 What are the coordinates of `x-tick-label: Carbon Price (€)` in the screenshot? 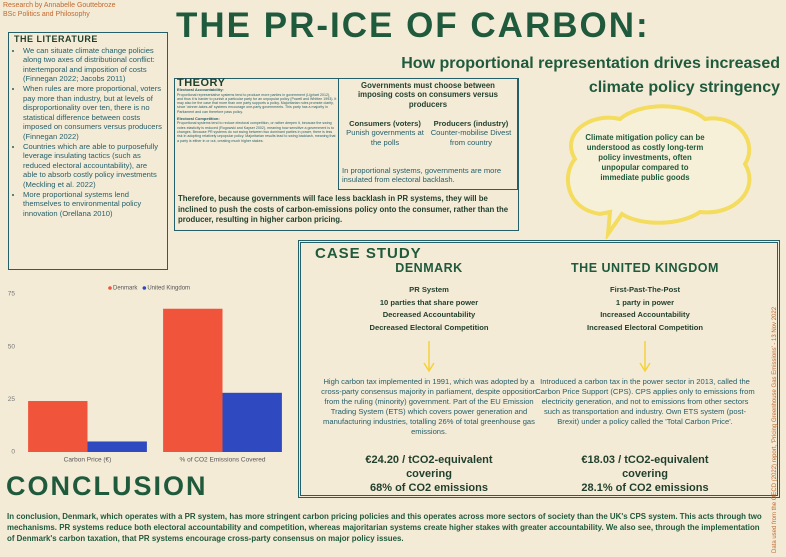 It's located at (88, 460).